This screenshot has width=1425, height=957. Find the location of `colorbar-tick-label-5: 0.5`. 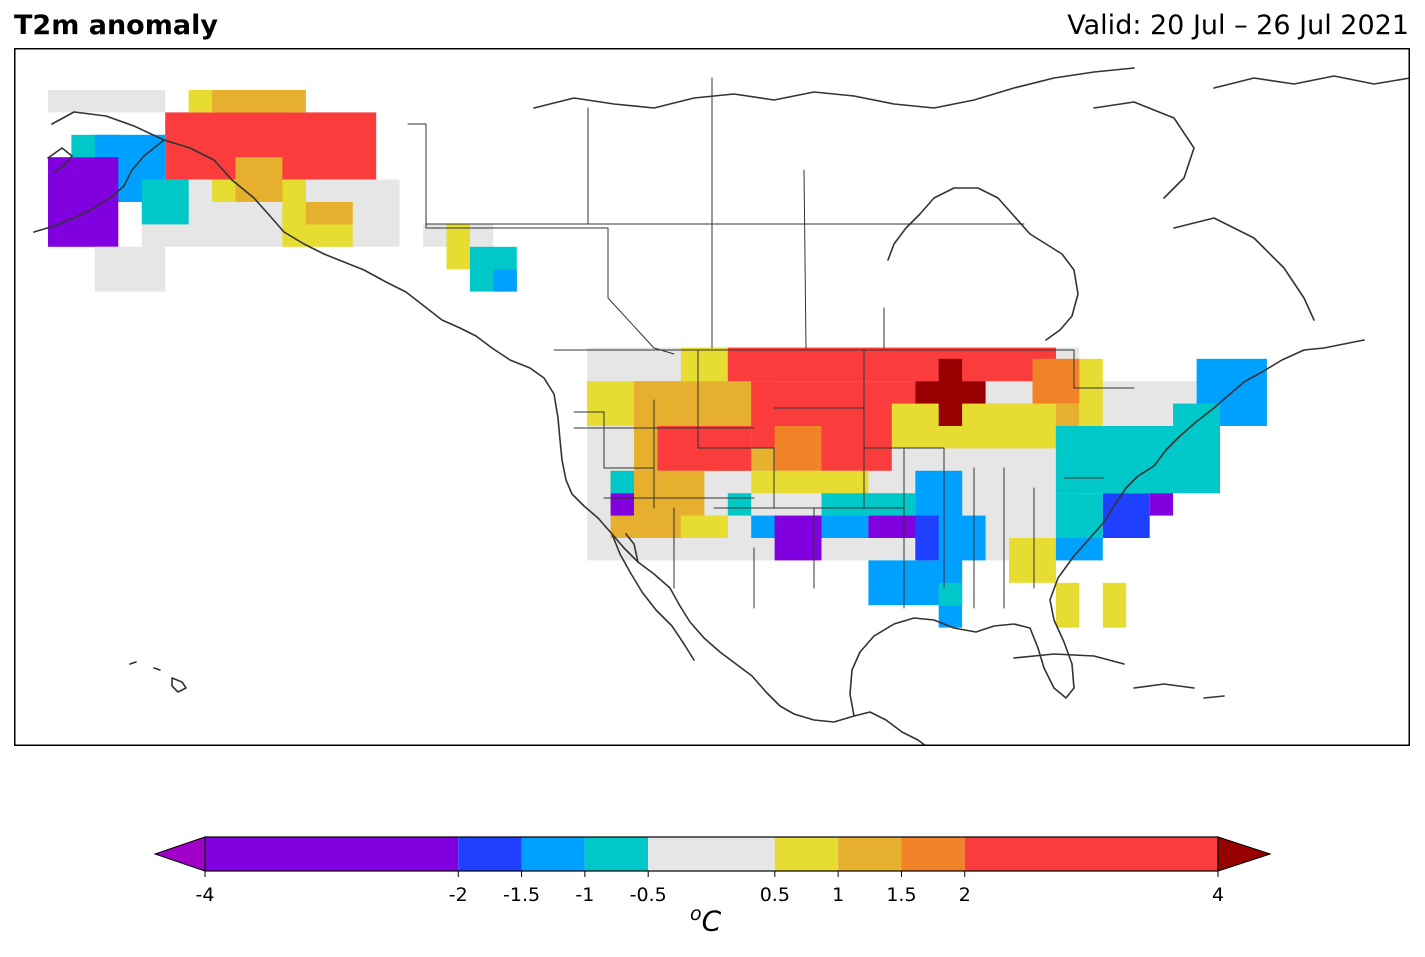

colorbar-tick-label-5: 0.5 is located at coordinates (775, 895).